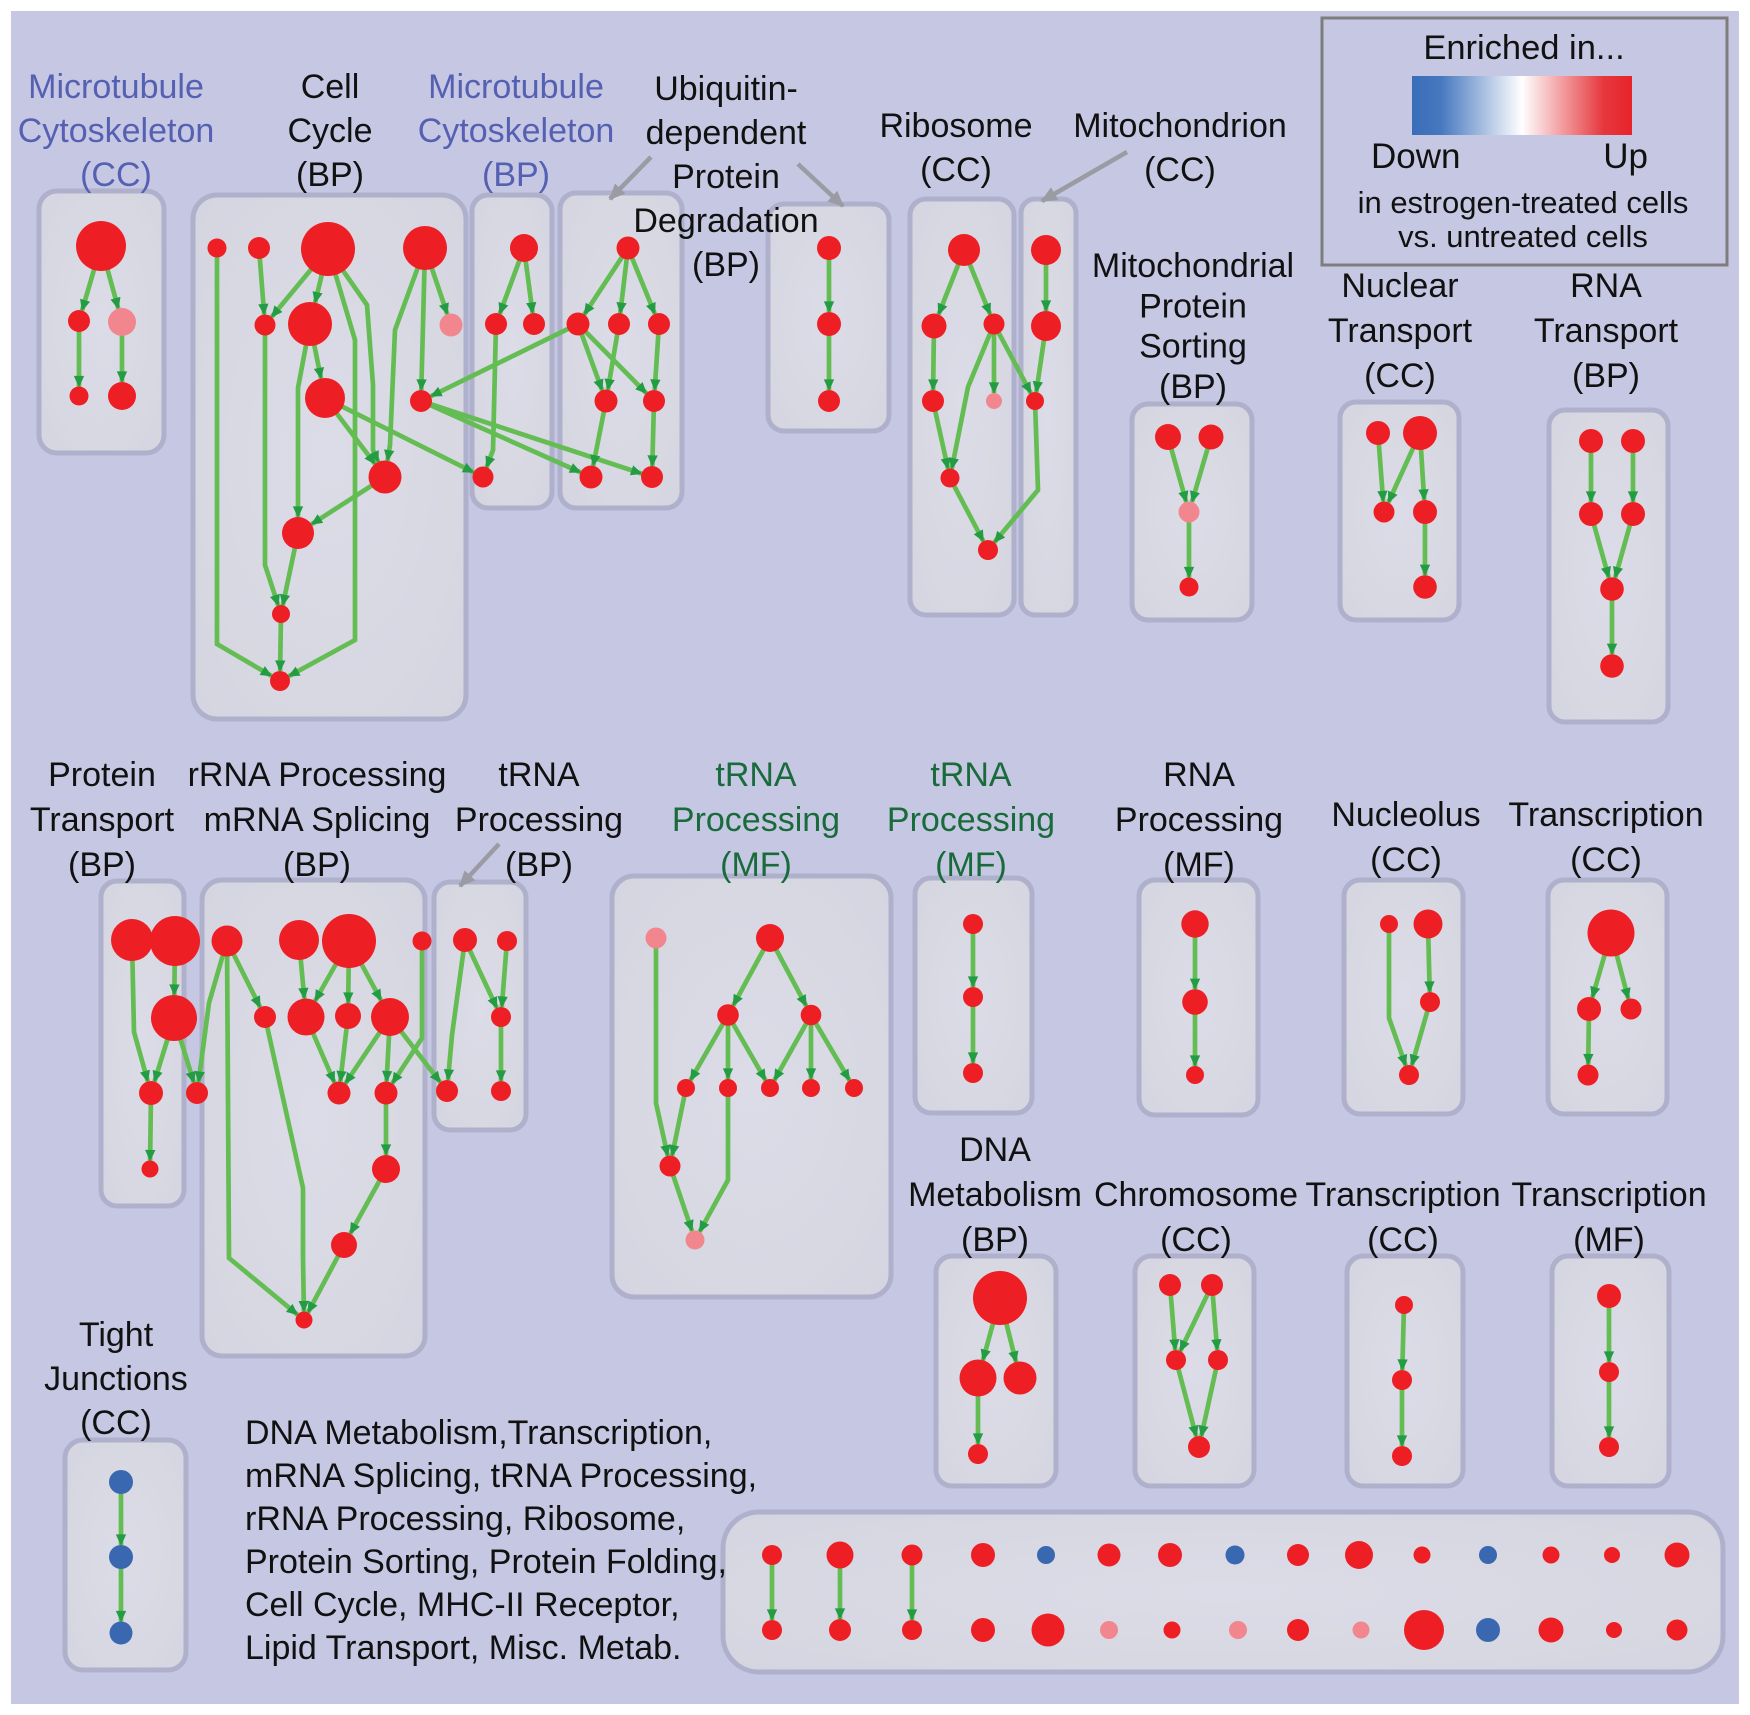 This screenshot has width=1750, height=1715. I want to click on svg-text:Protein Sorting, Protein Foldi: Protein Sorting, Protein Folding,, so click(486, 1562).